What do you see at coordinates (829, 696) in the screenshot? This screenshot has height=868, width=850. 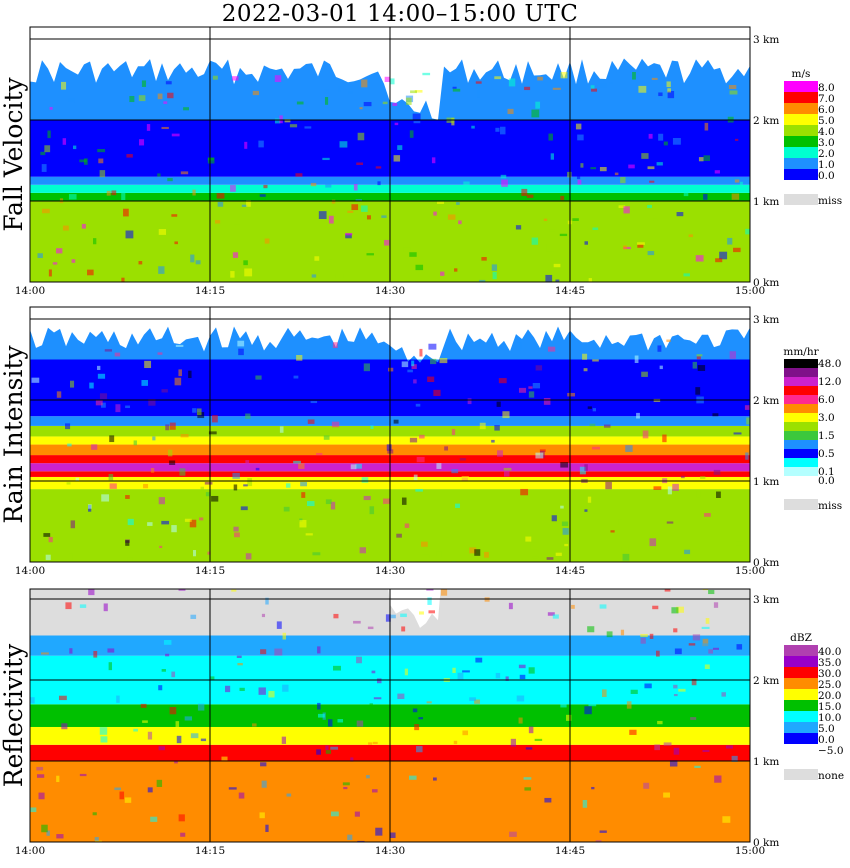 I see `legend-label: 20.0` at bounding box center [829, 696].